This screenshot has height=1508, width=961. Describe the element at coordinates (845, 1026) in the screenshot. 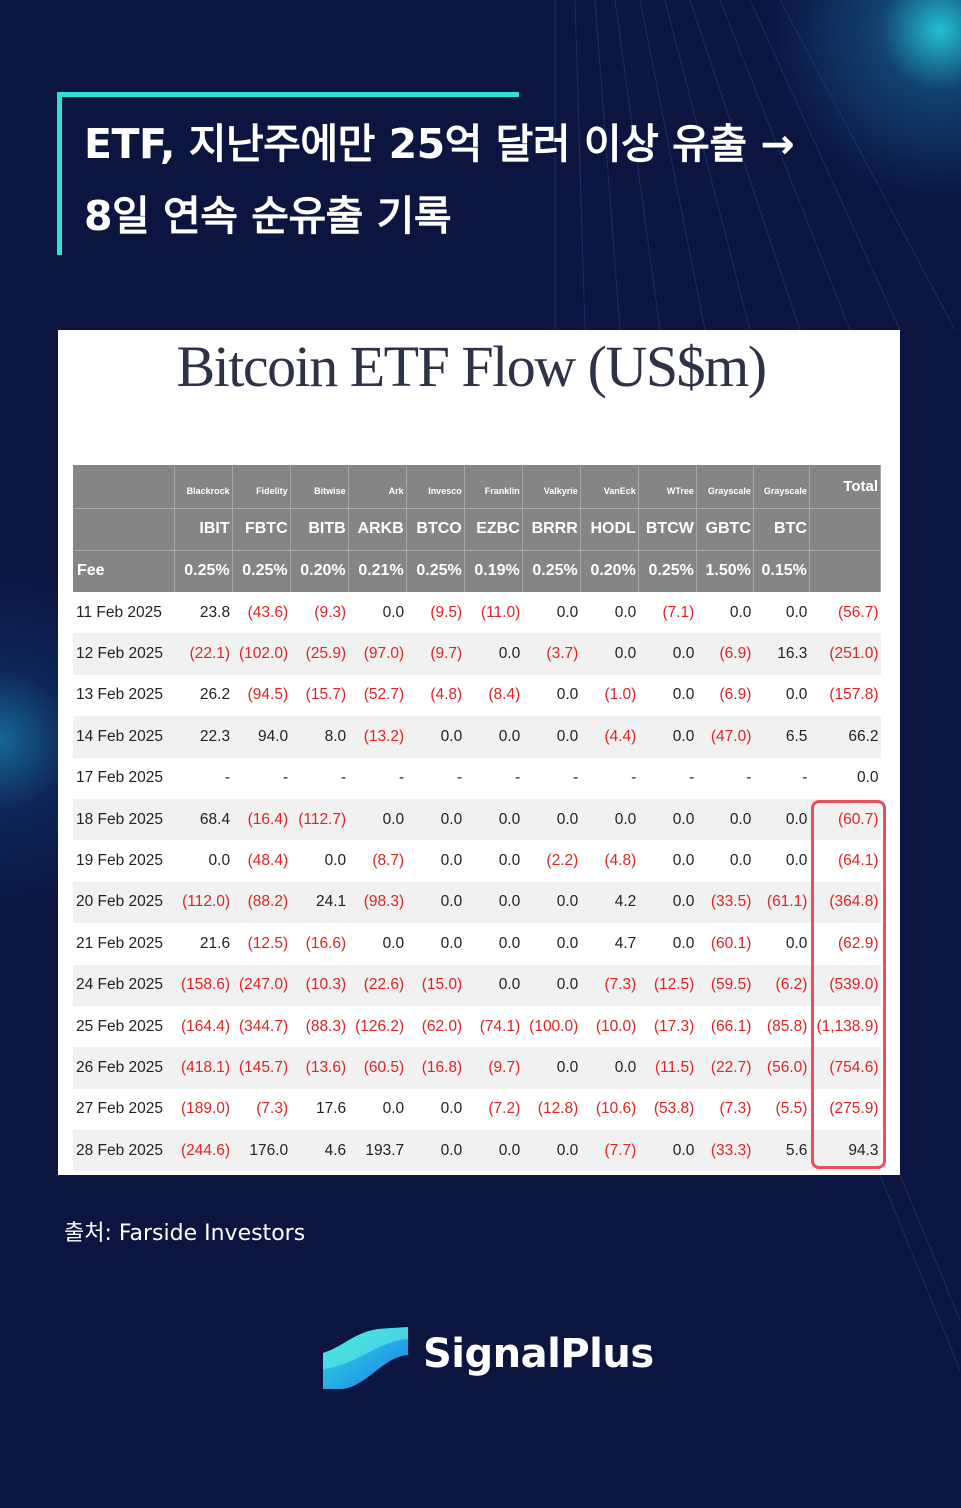

I see `total-cell: (1,138.9)` at that location.